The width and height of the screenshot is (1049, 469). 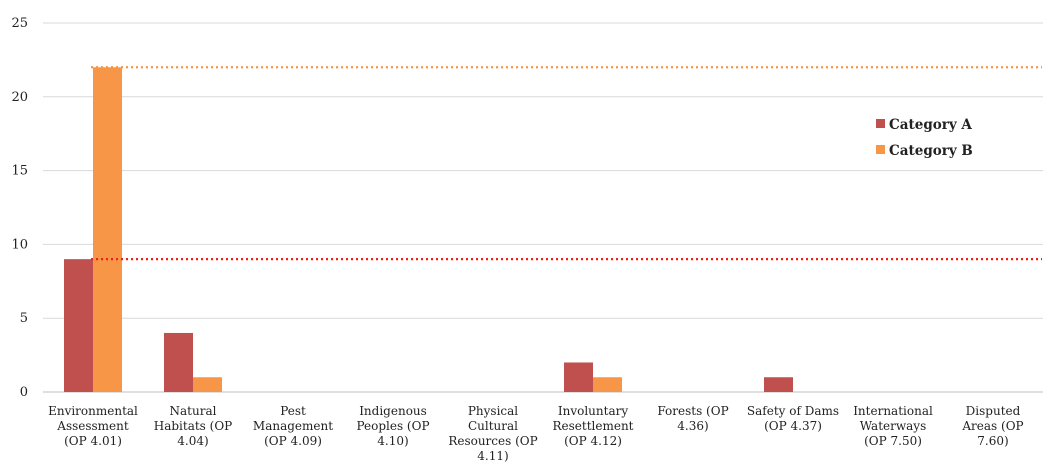 What do you see at coordinates (793, 418) in the screenshot?
I see `x-tick-label: Safety of Dams (OP 4.37)` at bounding box center [793, 418].